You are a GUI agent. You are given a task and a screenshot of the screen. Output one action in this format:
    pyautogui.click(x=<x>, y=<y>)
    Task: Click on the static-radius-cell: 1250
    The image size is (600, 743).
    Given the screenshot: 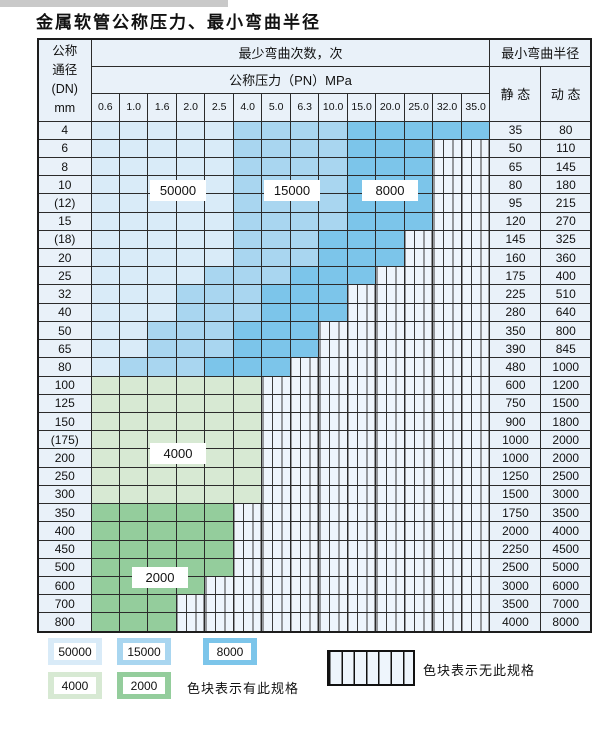 What is the action you would take?
    pyautogui.click(x=515, y=476)
    